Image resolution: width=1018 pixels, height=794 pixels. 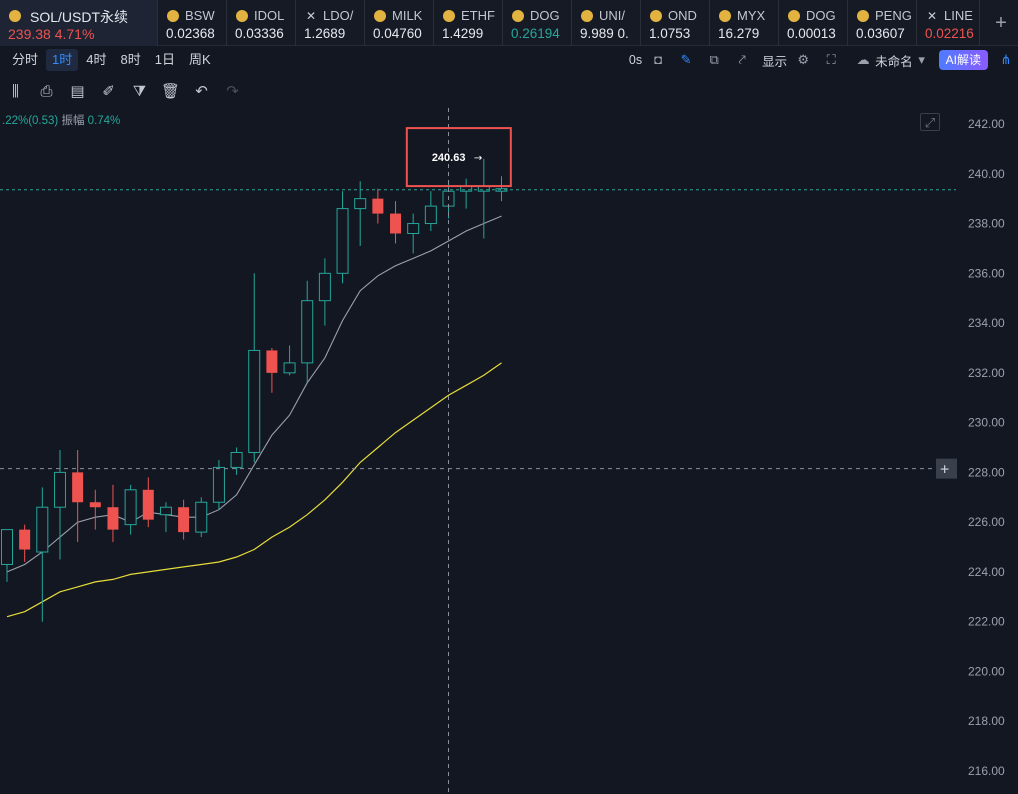 I want to click on ticker-tab: UNI/9.989 0., so click(x=606, y=23).